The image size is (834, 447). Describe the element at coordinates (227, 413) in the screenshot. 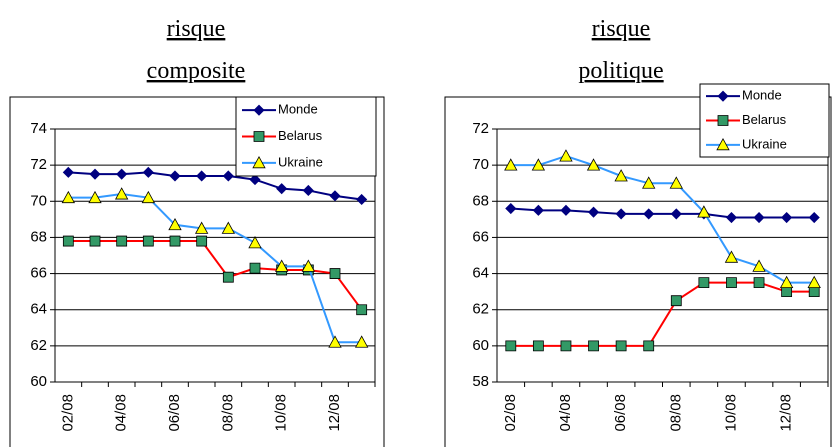

I see `x-tick-label: 08/08` at that location.